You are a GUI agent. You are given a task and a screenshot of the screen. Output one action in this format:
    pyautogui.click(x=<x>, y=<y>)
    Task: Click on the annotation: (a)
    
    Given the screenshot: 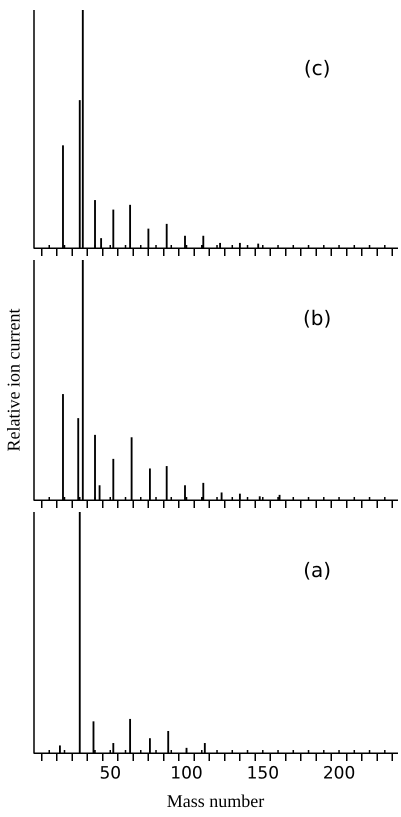 What is the action you would take?
    pyautogui.click(x=317, y=570)
    